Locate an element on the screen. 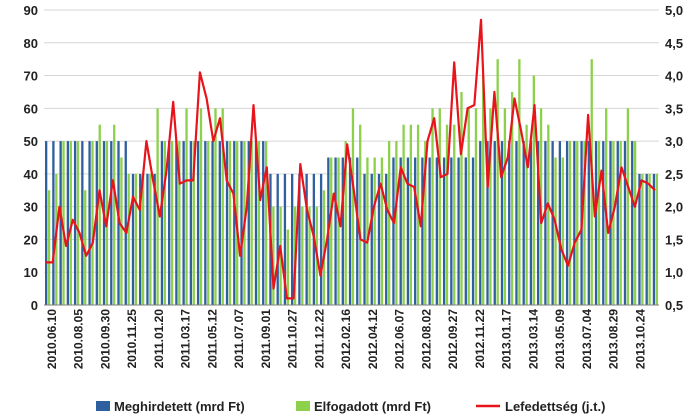 This screenshot has height=420, width=695. x-tick-label: 2013.07.04 is located at coordinates (587, 339).